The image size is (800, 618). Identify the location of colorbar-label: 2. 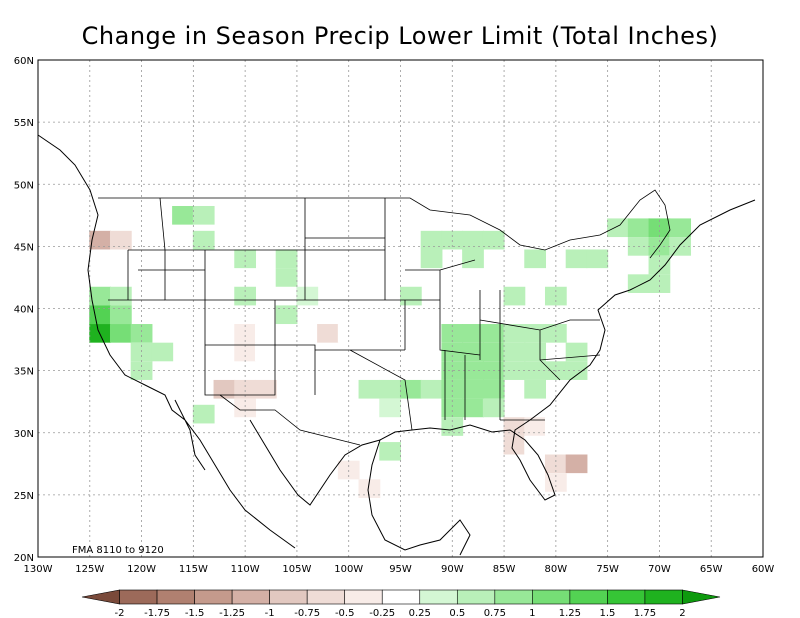
(682, 613).